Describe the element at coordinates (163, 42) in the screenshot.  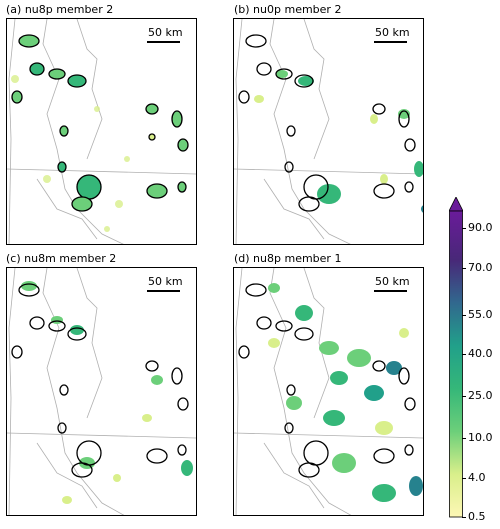
I see `scale-bar-a` at that location.